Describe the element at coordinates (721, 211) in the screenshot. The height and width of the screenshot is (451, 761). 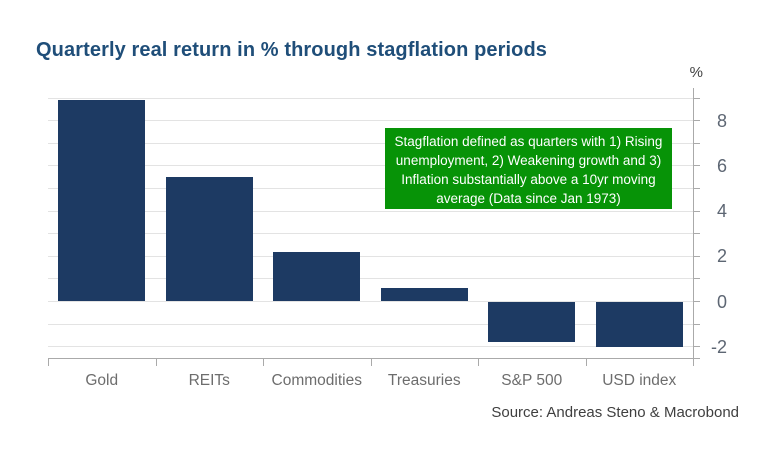
I see `y-axis-tick-label: 4` at that location.